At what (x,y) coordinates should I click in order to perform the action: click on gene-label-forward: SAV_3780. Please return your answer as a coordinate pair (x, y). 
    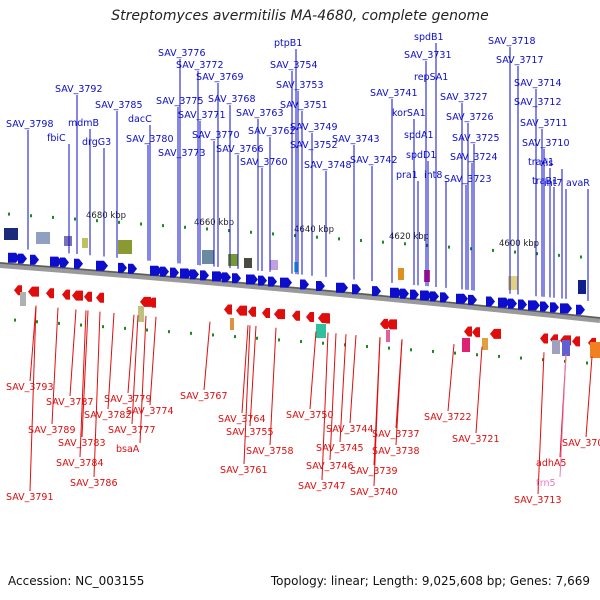
    Looking at the image, I should click on (150, 139).